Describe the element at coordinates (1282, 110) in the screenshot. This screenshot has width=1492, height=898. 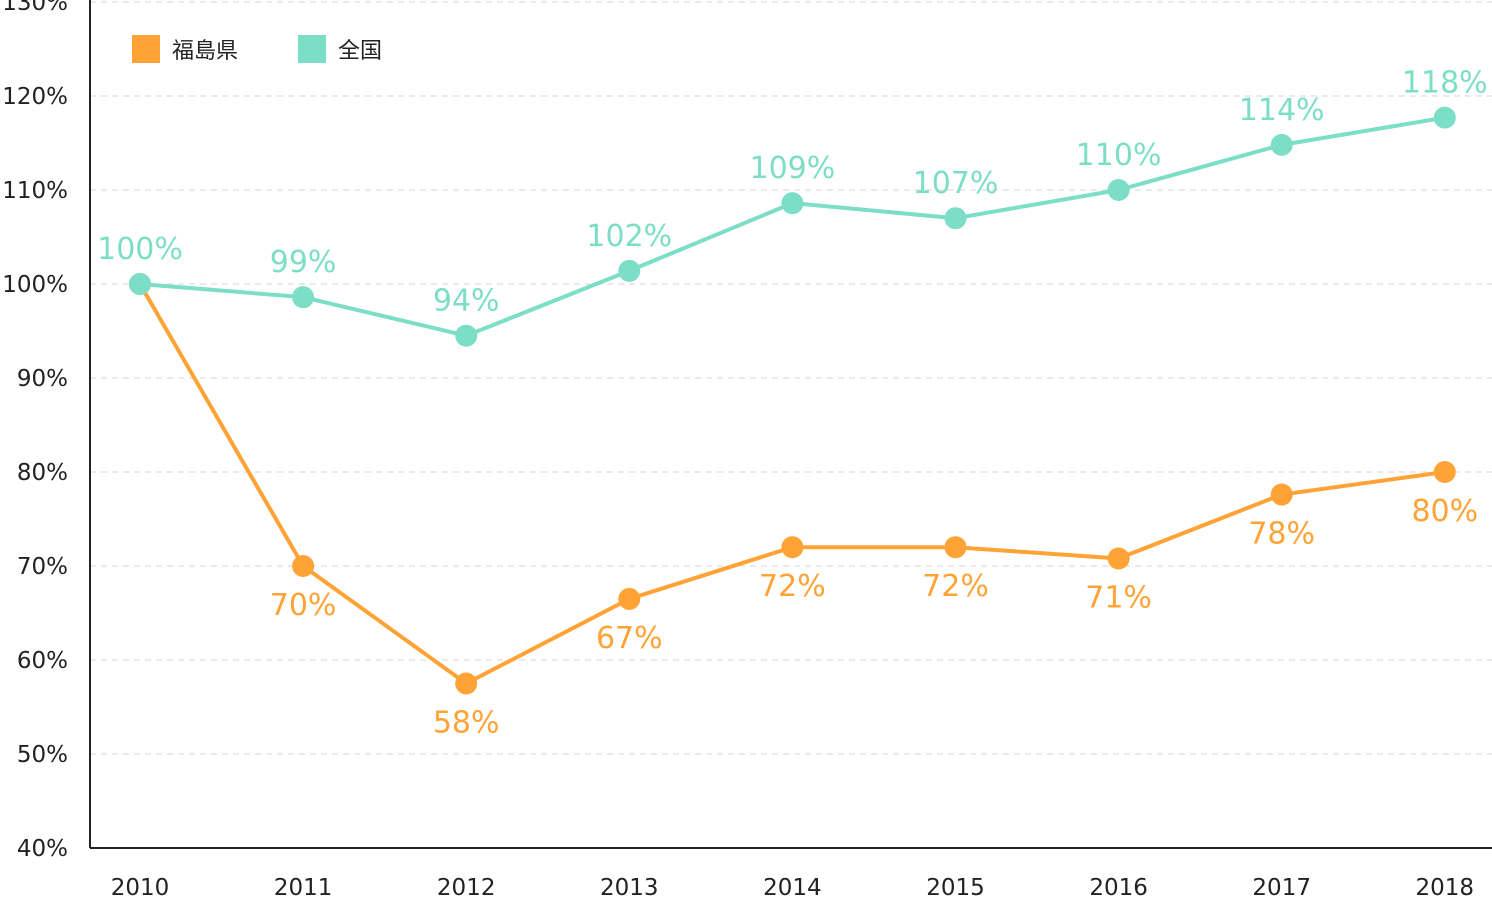
I see `data-label: 114%` at that location.